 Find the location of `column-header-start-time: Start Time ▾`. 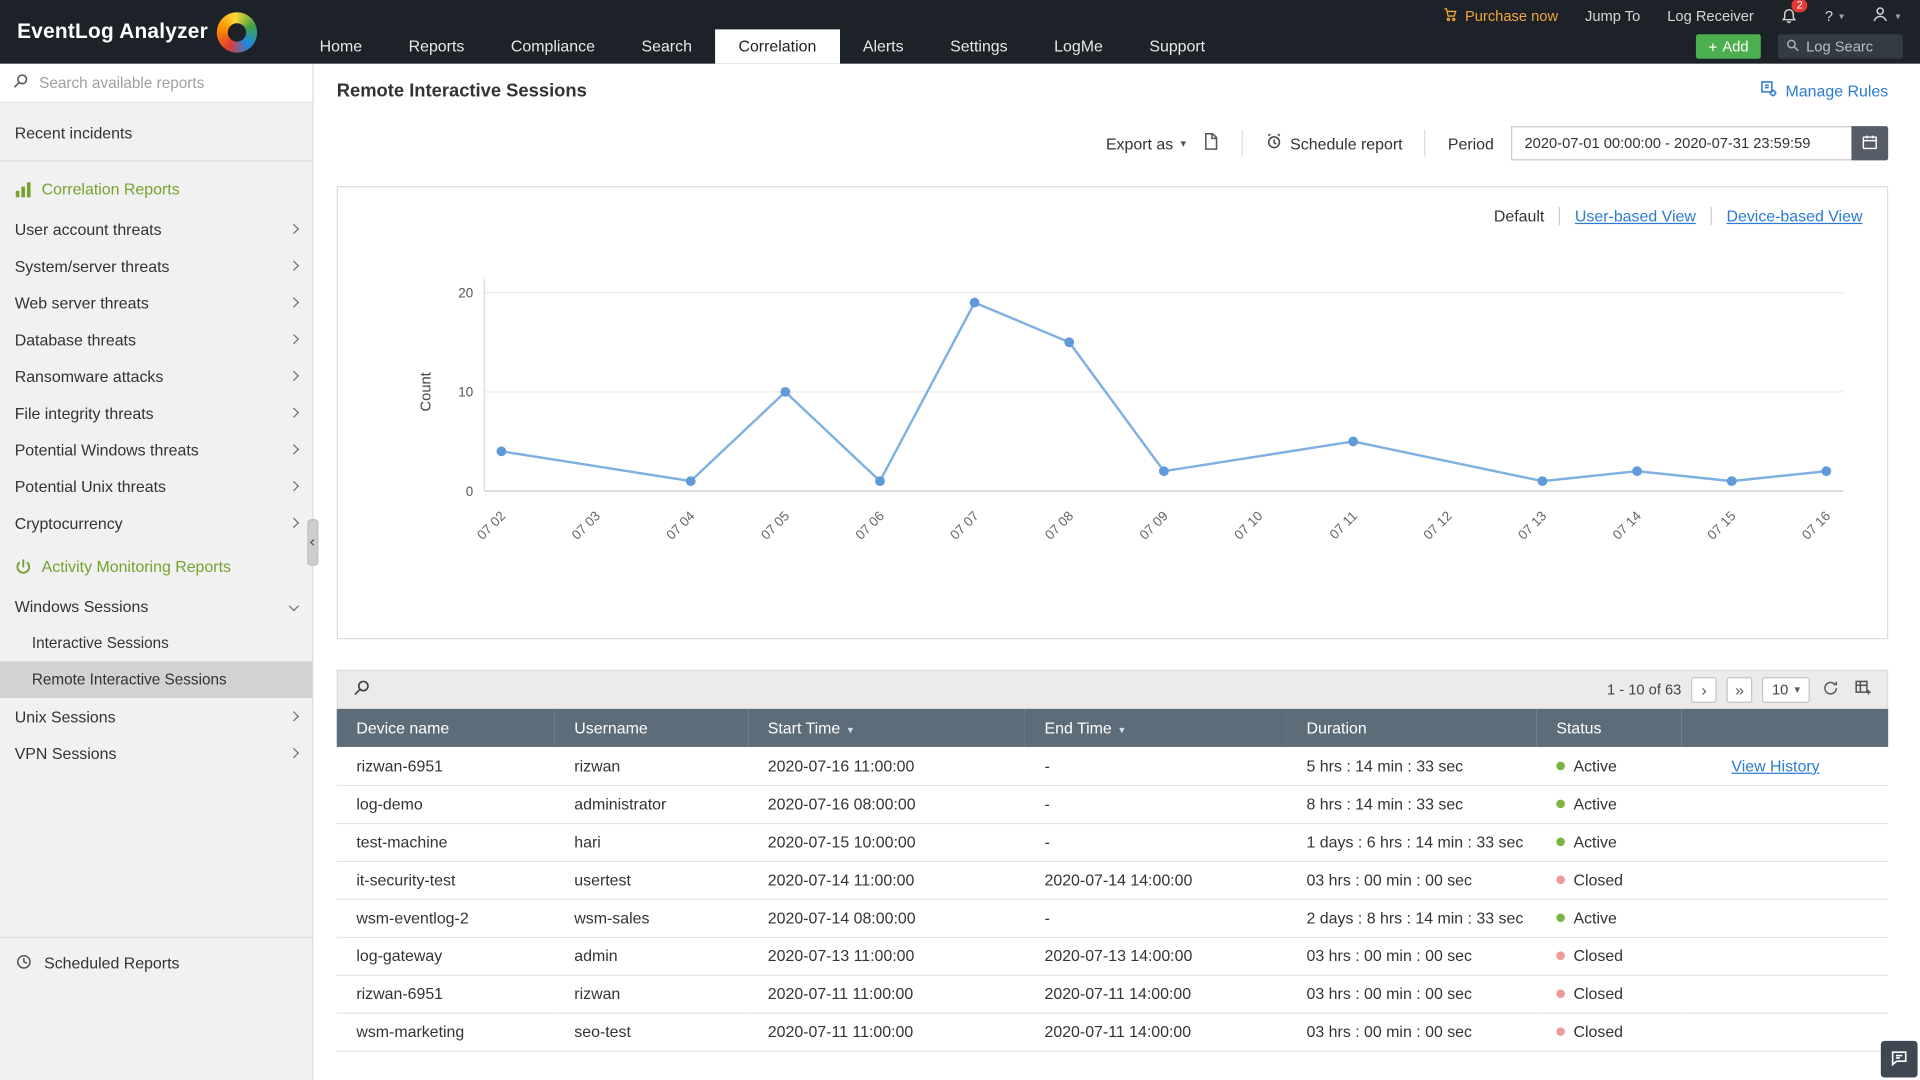

column-header-start-time: Start Time ▾ is located at coordinates (886, 727).